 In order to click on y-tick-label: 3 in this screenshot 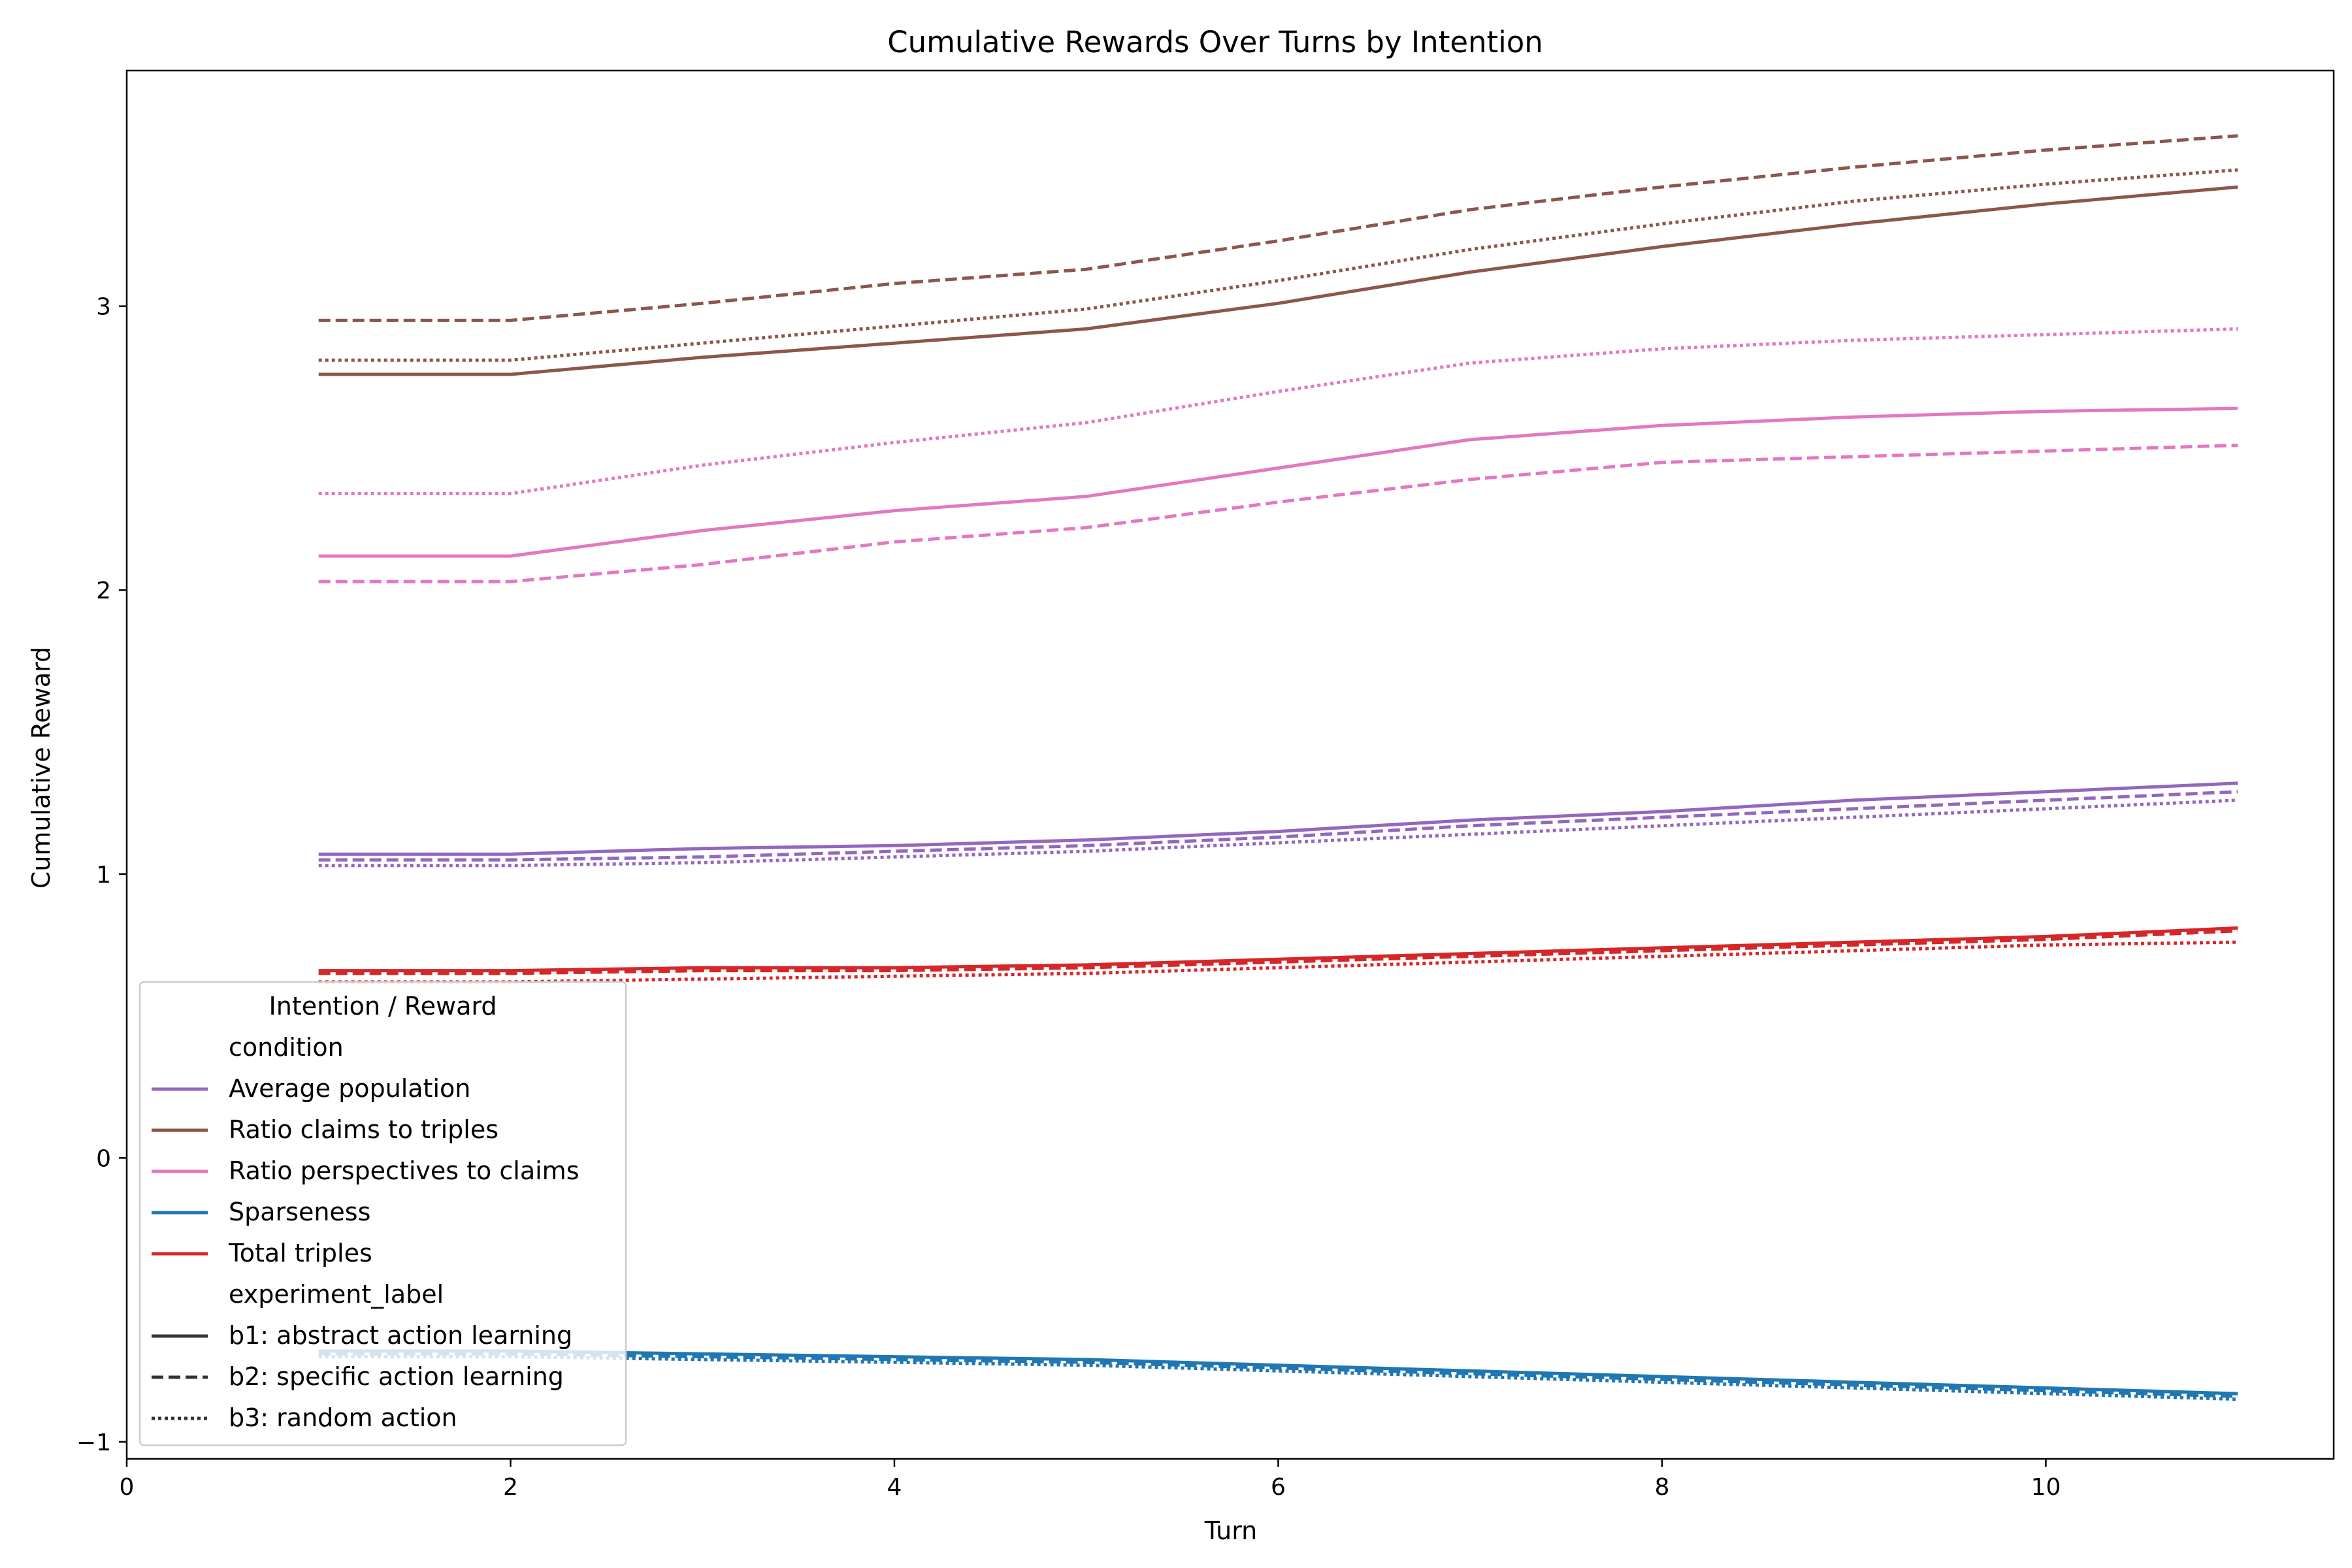, I will do `click(103, 307)`.